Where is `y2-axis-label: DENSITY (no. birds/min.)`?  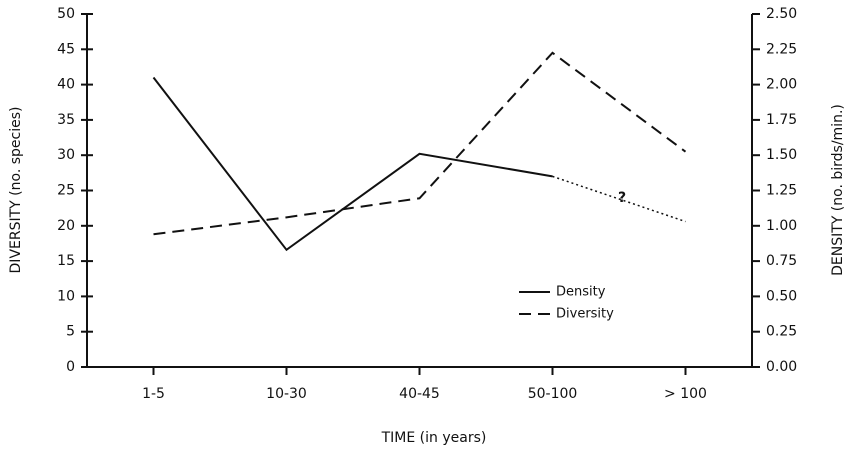 y2-axis-label: DENSITY (no. birds/min.) is located at coordinates (838, 190).